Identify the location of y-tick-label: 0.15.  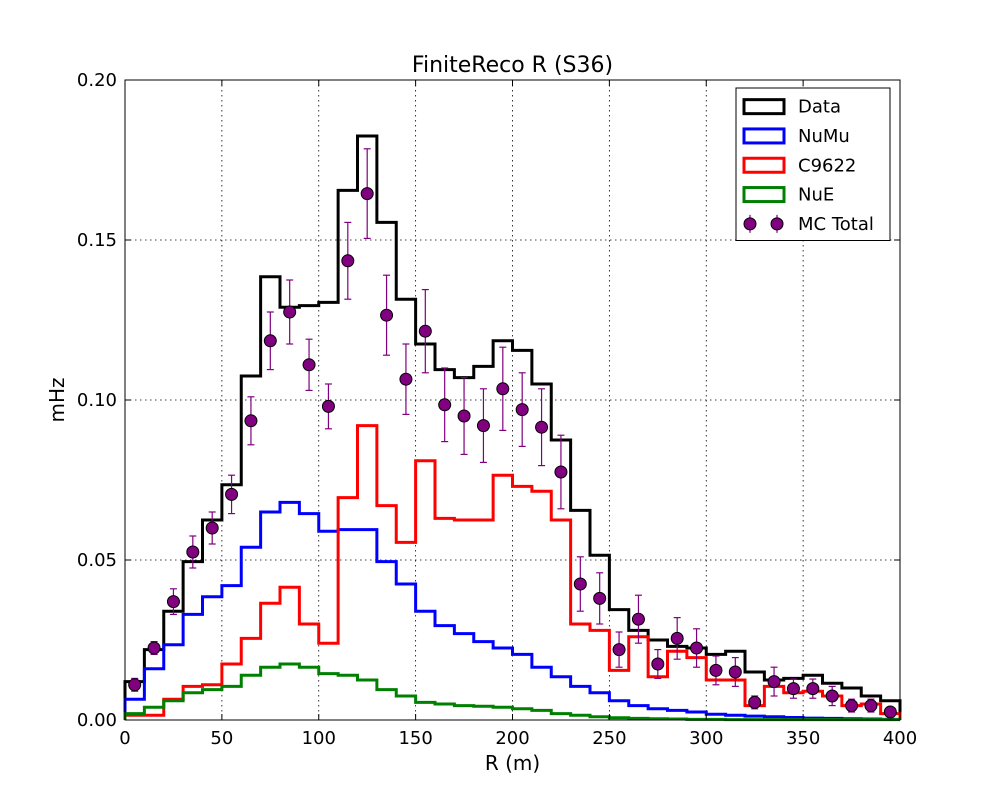
(97, 240).